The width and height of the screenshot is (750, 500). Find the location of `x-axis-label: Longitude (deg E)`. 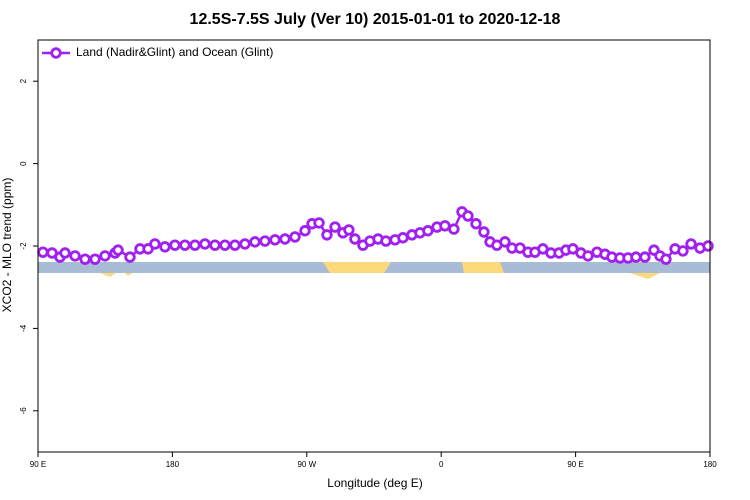

x-axis-label: Longitude (deg E) is located at coordinates (374, 483).